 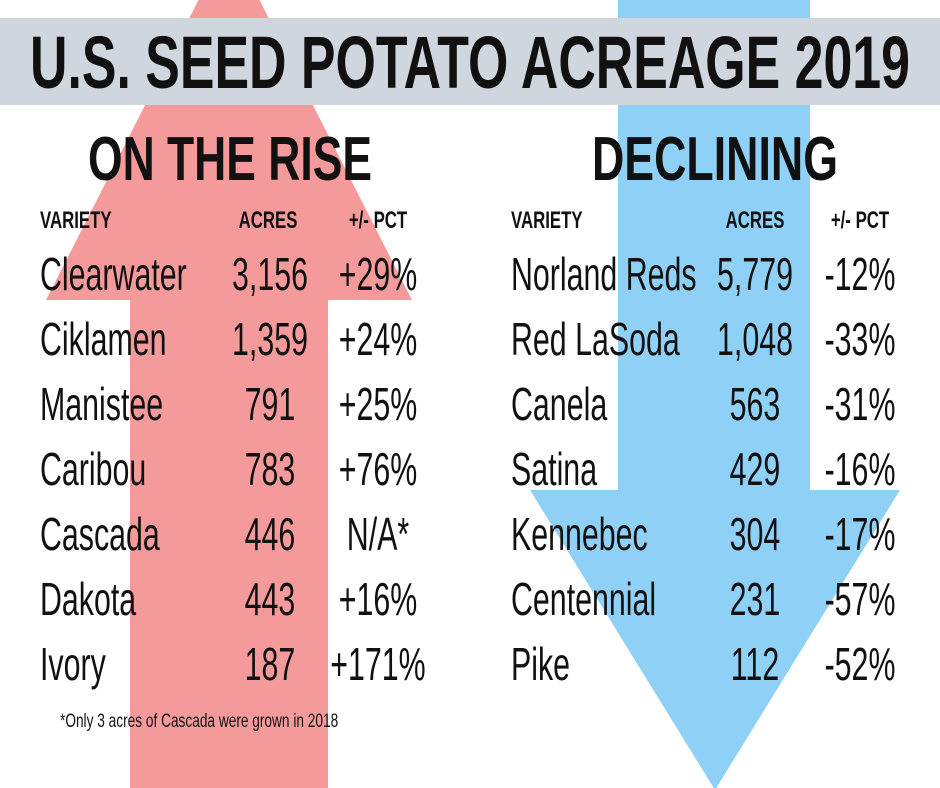 I want to click on table-cell: -57%, so click(x=860, y=600).